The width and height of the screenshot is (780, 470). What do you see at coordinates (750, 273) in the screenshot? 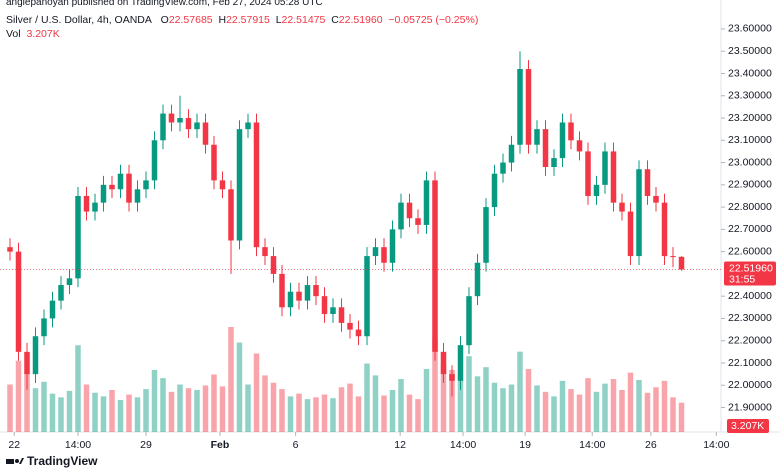
I see `last-price-tag` at bounding box center [750, 273].